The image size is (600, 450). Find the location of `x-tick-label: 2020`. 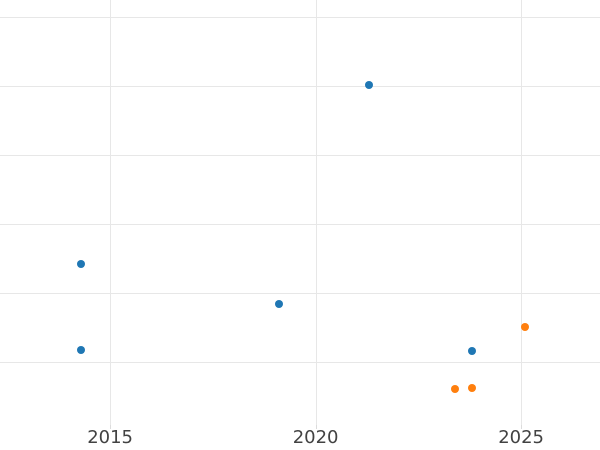

x-tick-label: 2020 is located at coordinates (315, 437).